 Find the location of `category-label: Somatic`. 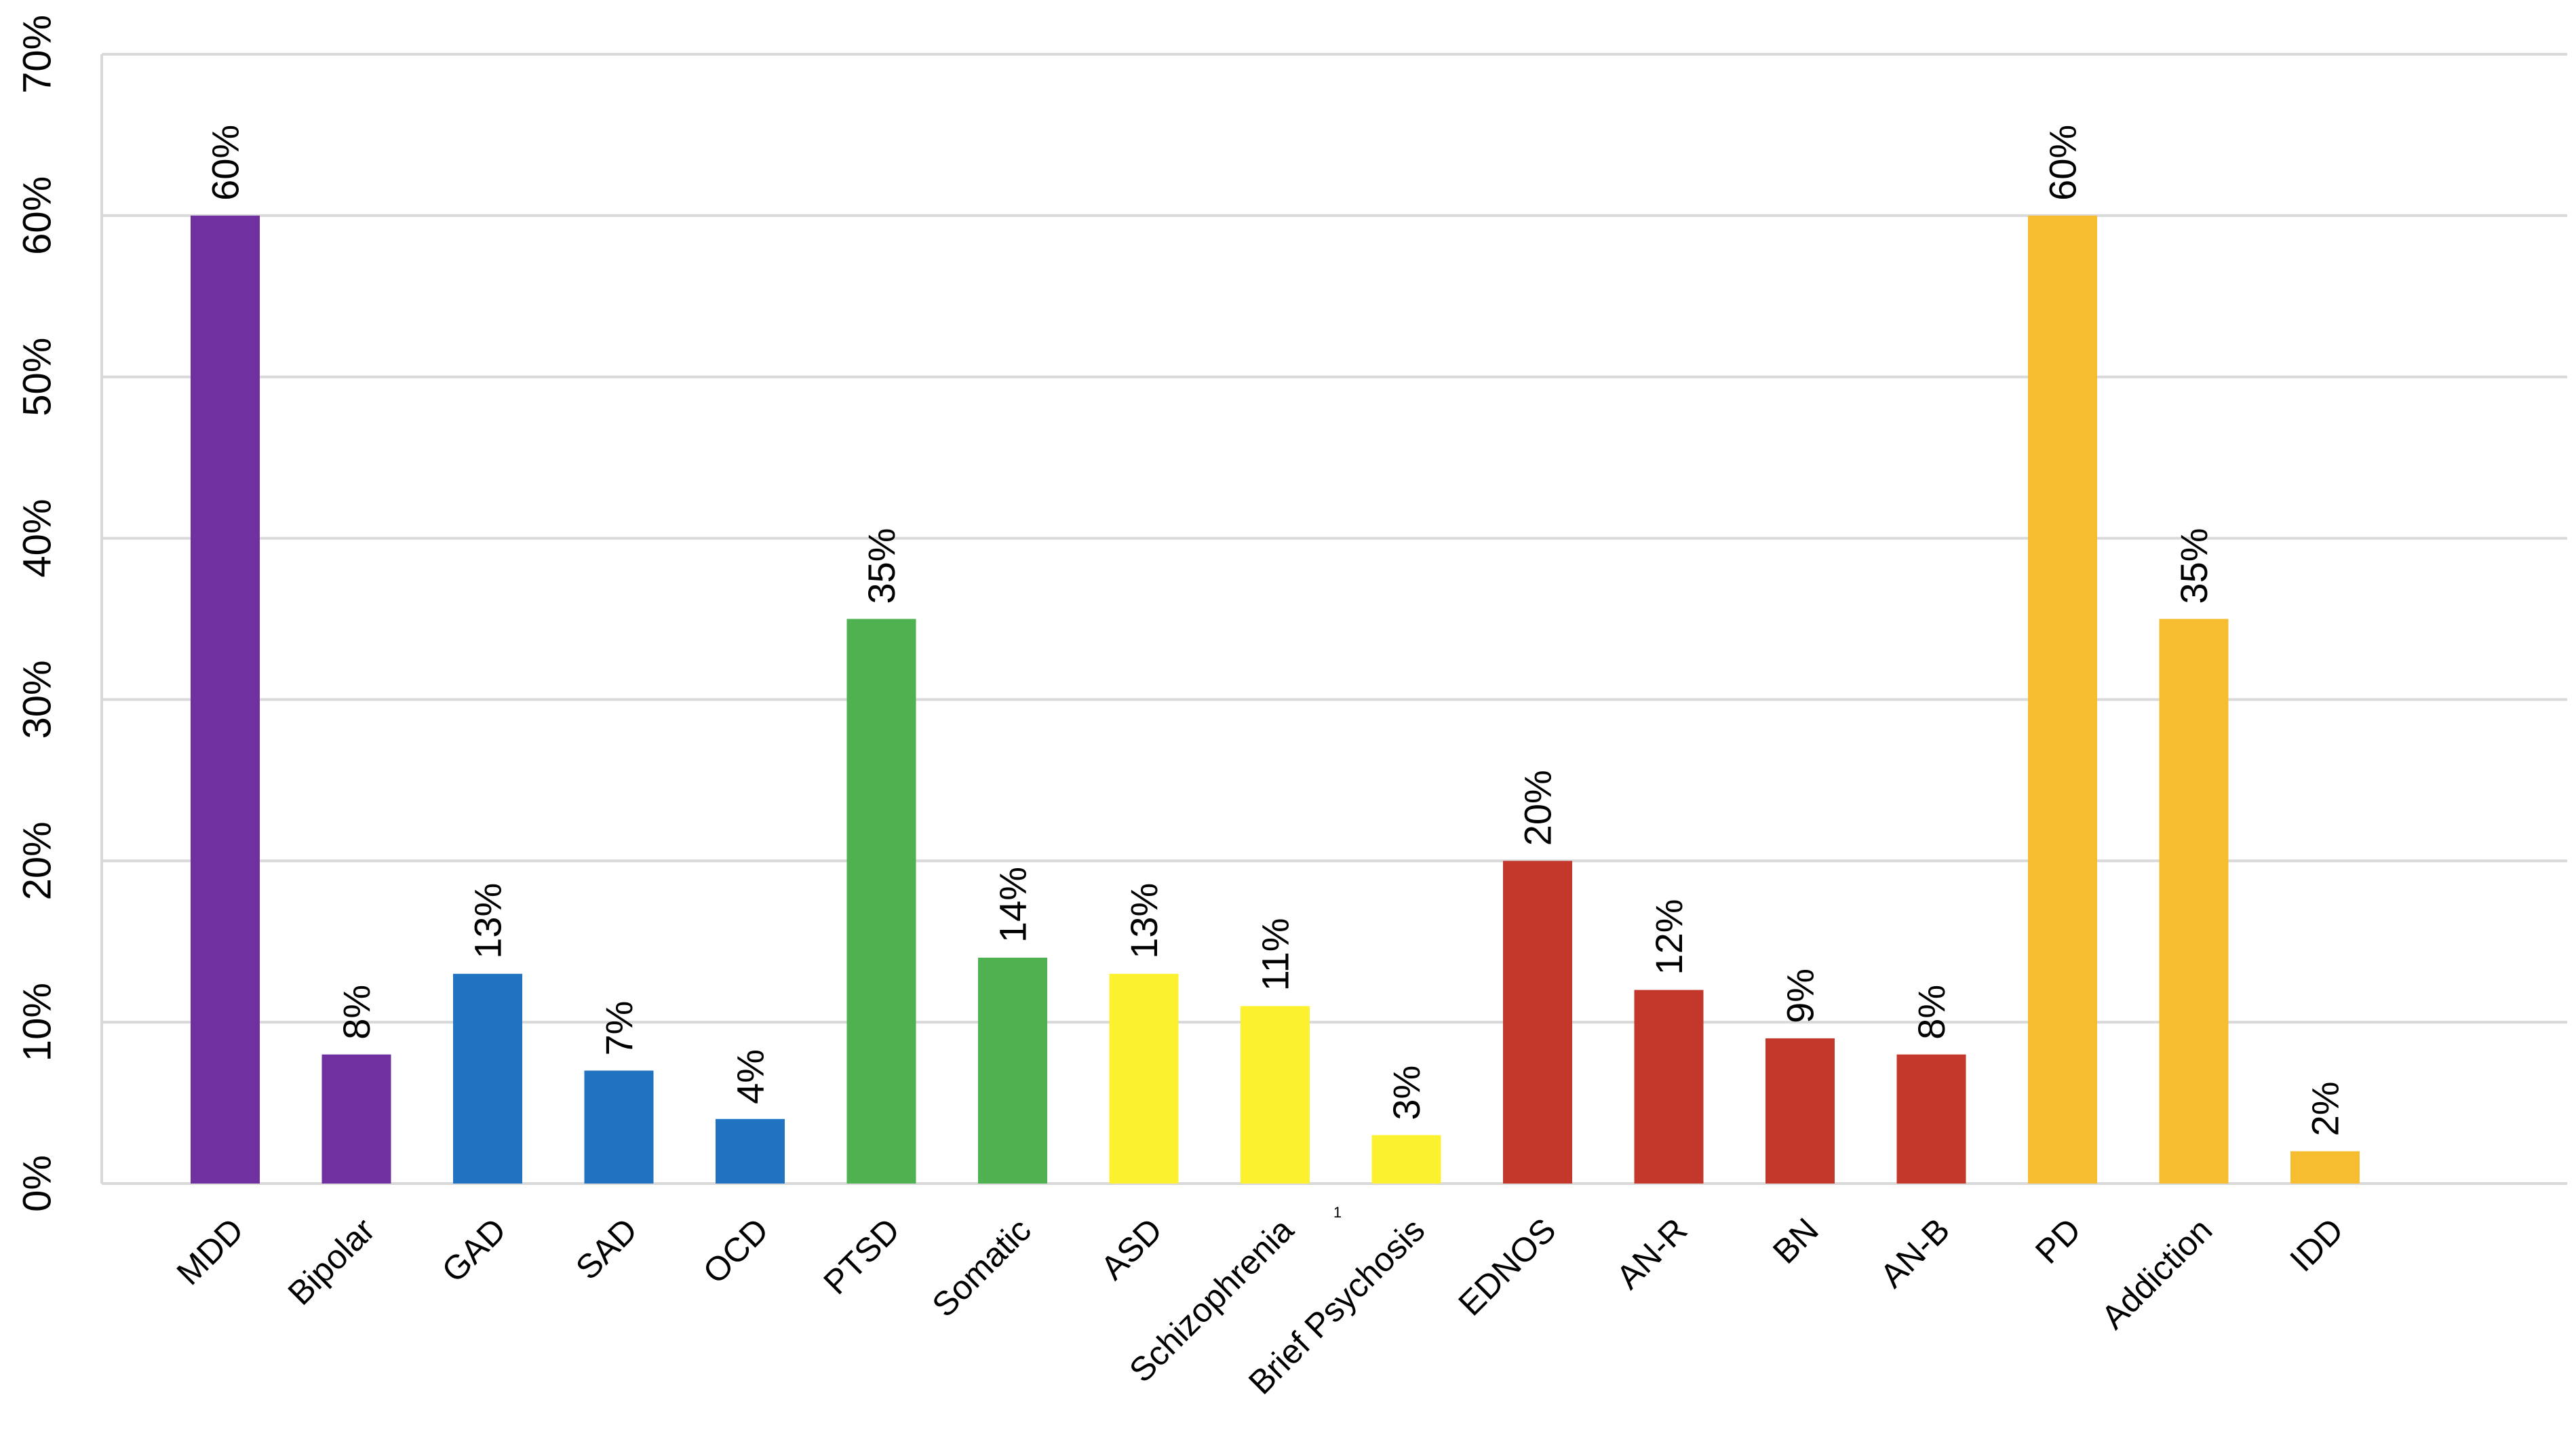

category-label: Somatic is located at coordinates (981, 1267).